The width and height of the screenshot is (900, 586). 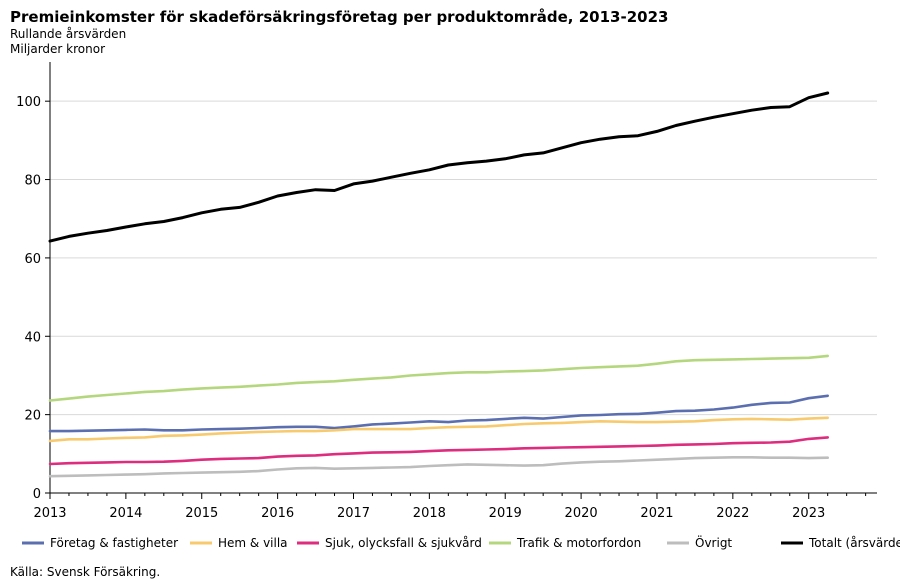 What do you see at coordinates (732, 513) in the screenshot?
I see `x-tick-label: 2022` at bounding box center [732, 513].